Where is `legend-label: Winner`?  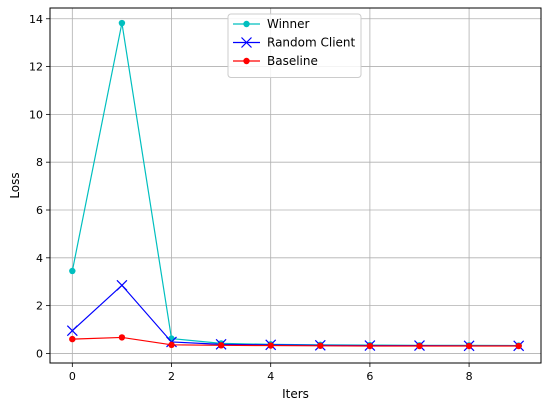 legend-label: Winner is located at coordinates (288, 24).